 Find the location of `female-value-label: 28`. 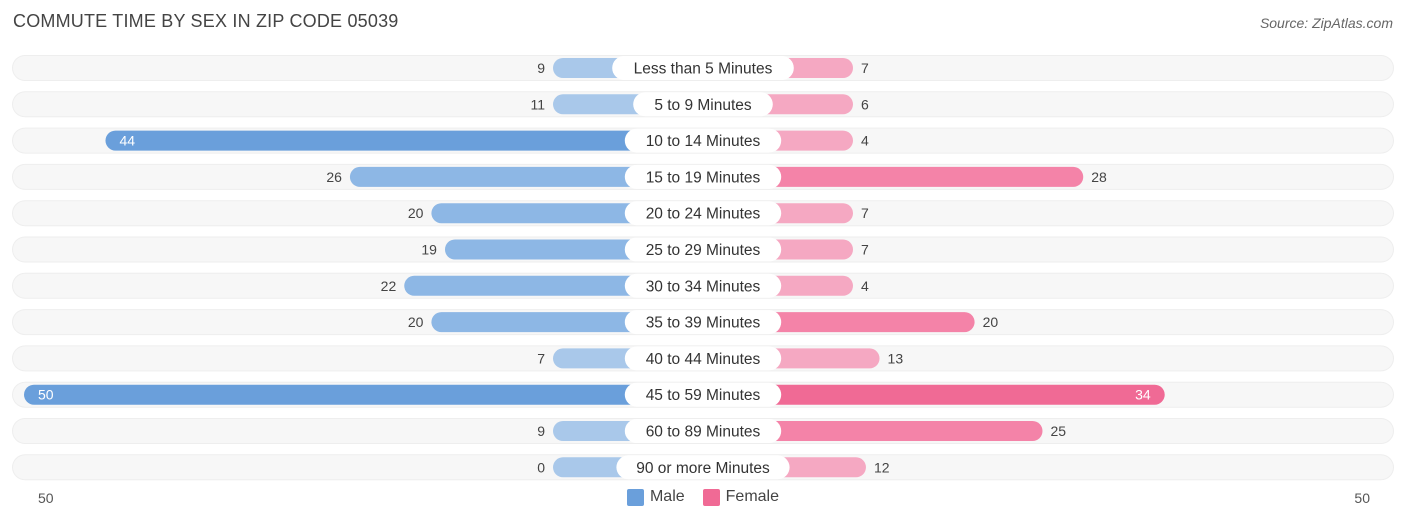

female-value-label: 28 is located at coordinates (1099, 177).